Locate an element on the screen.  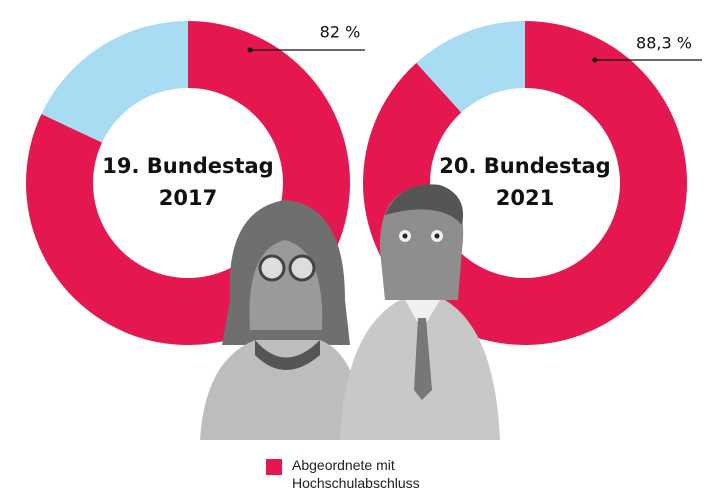
center-title: 20. Bundestag is located at coordinates (524, 166).